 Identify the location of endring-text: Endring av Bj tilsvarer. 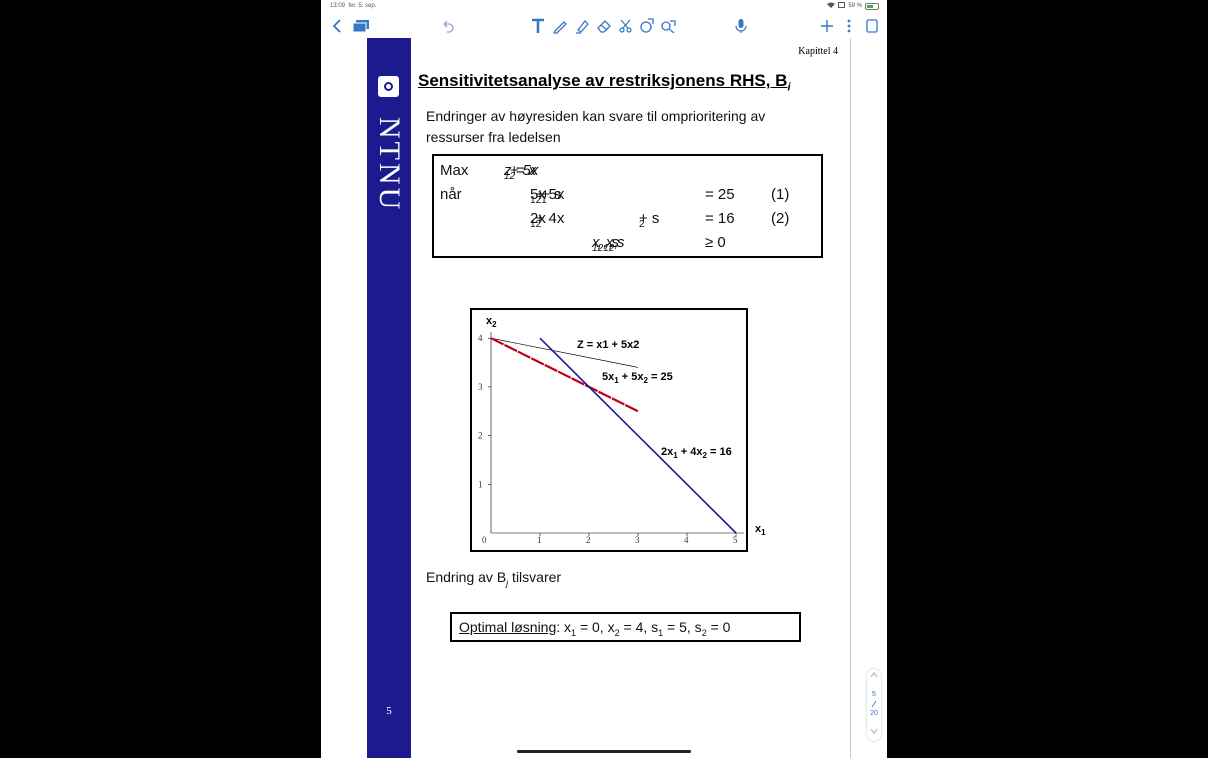
(494, 578).